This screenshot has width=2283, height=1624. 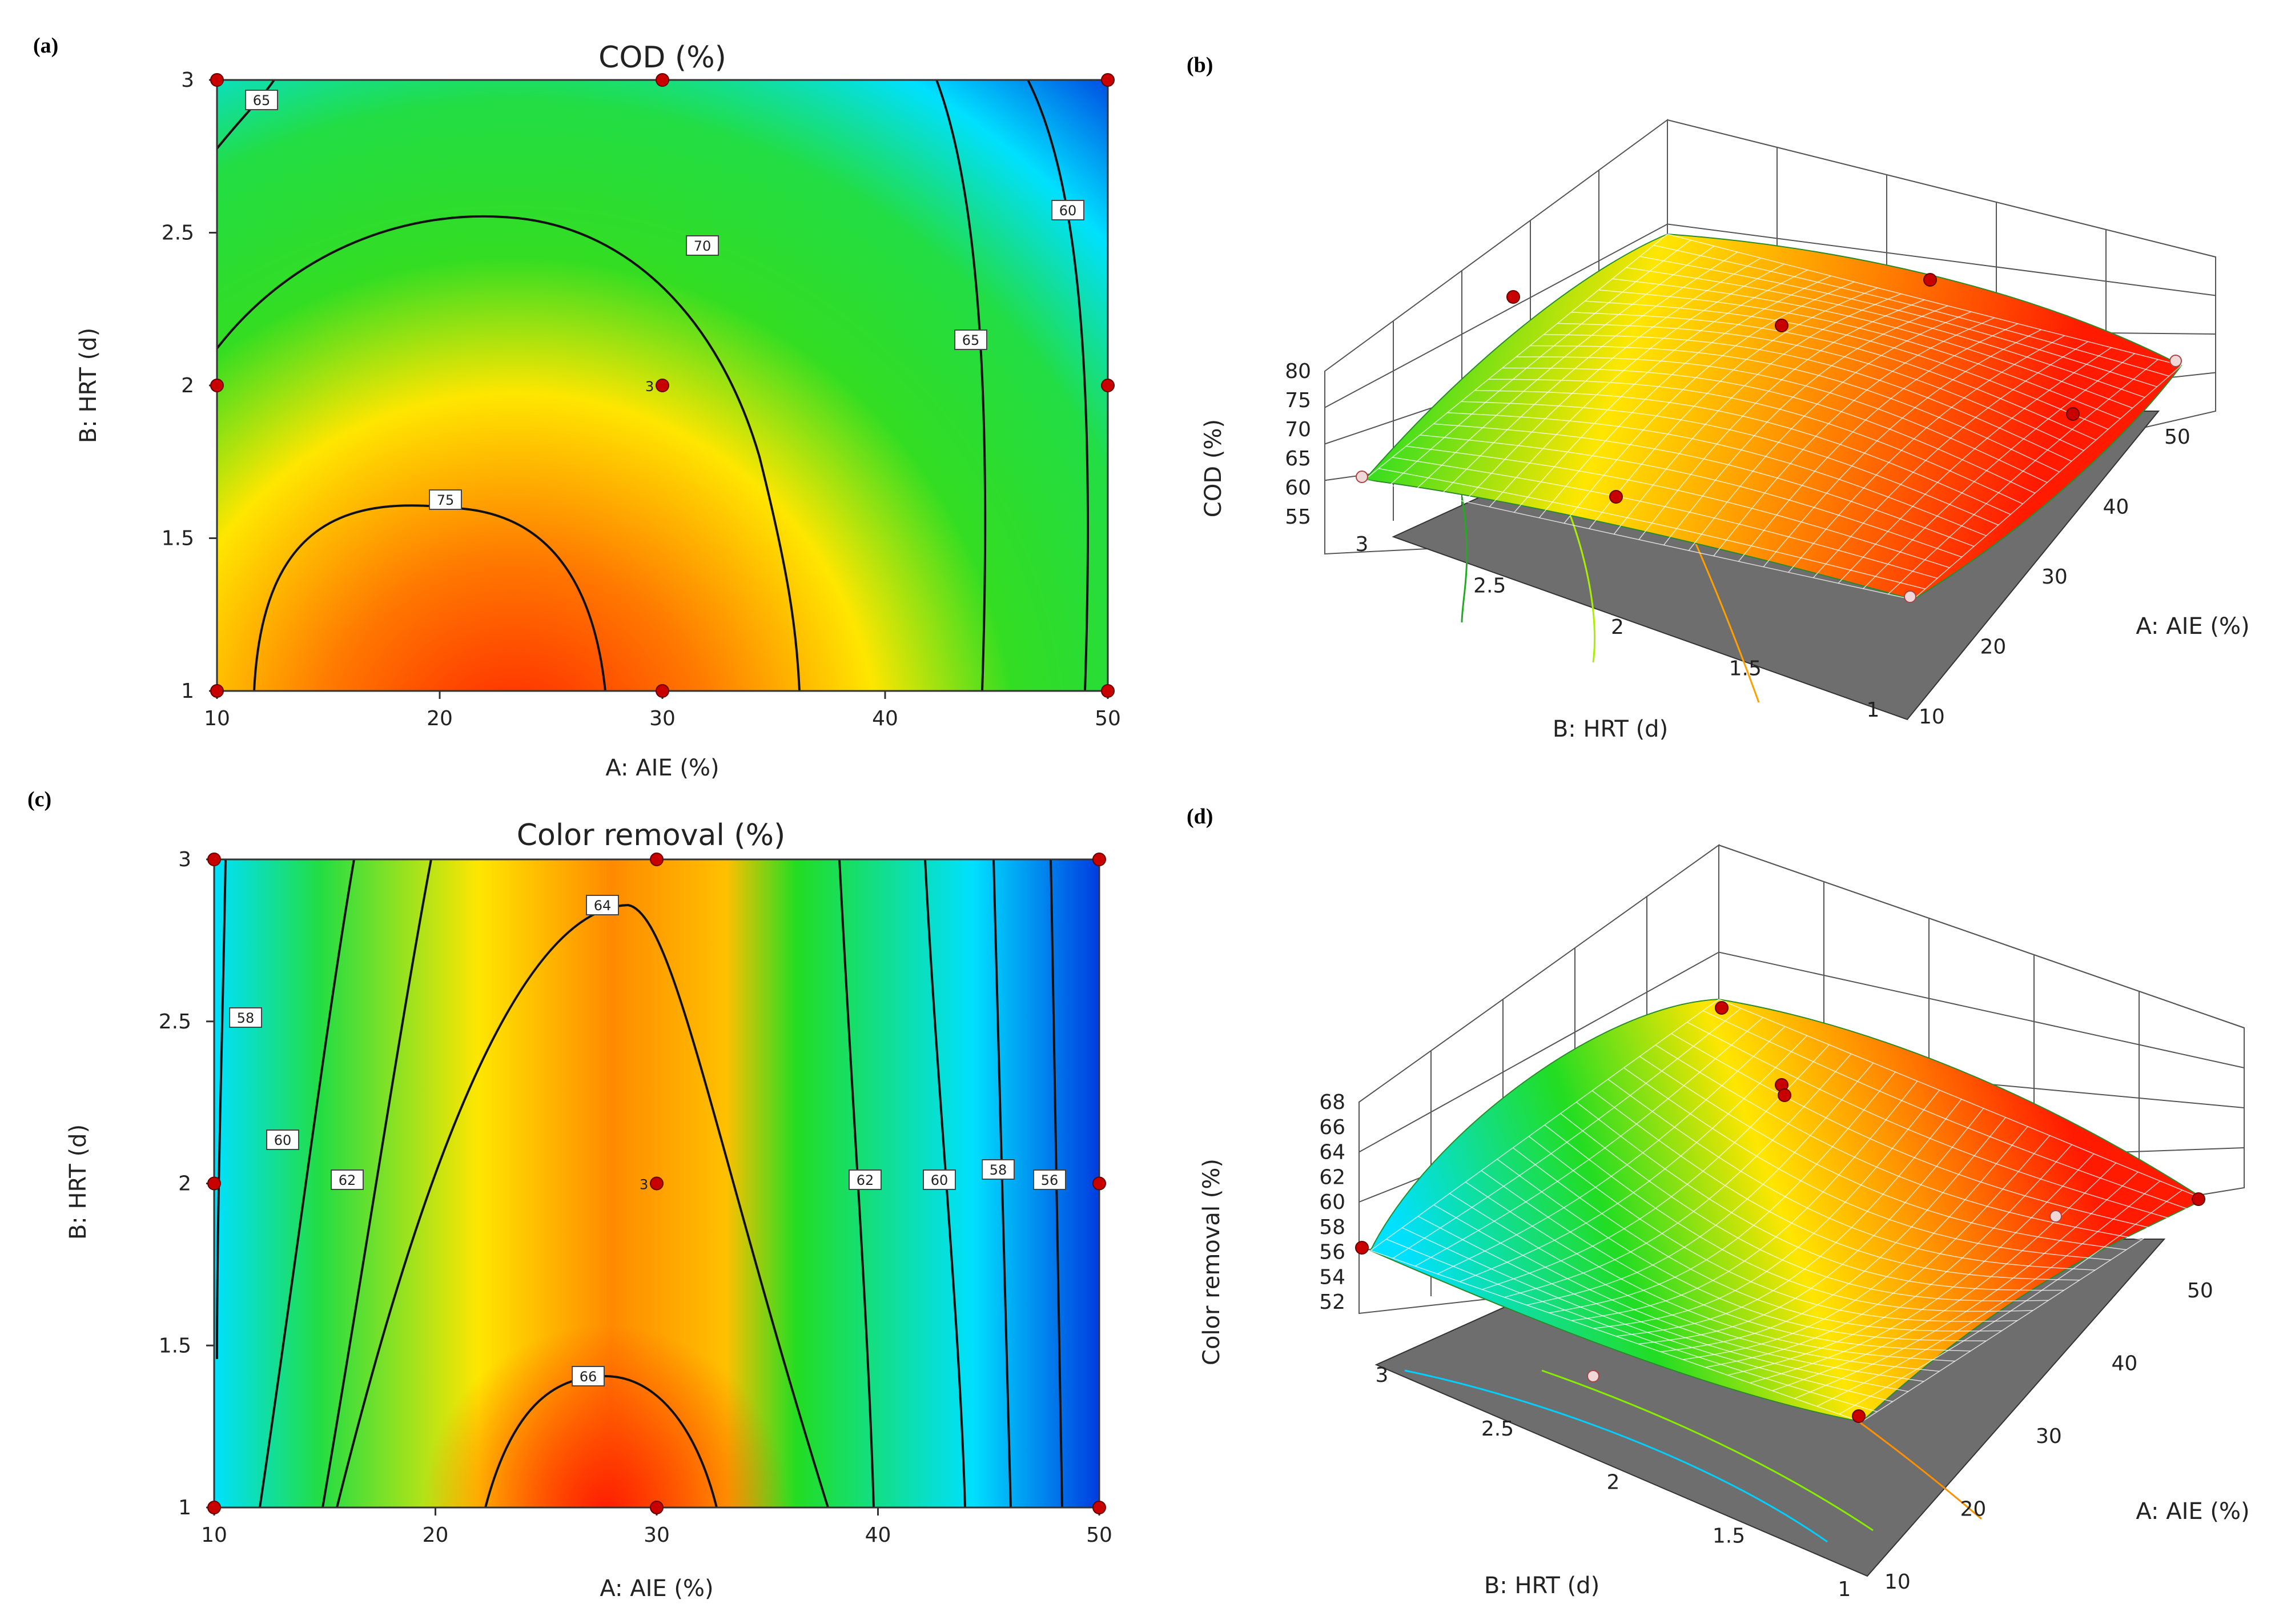 I want to click on z-tick-label: 75, so click(x=1298, y=400).